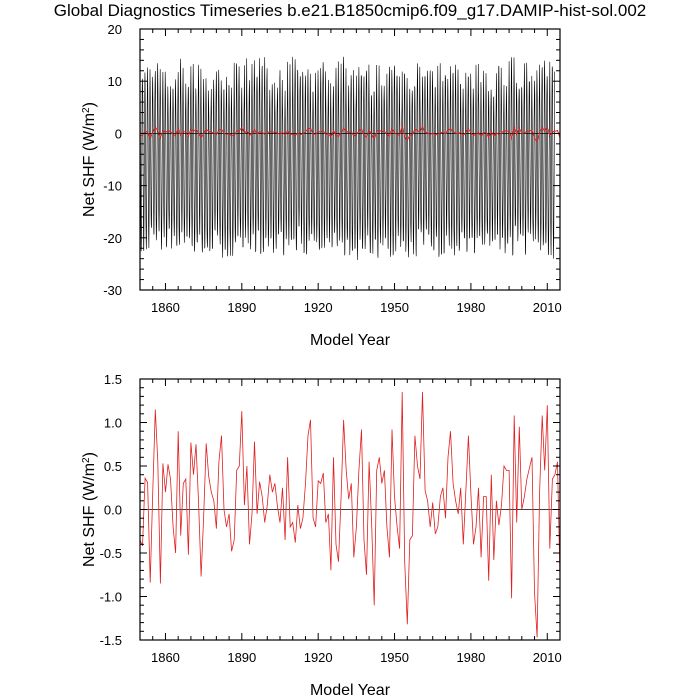 Image resolution: width=700 pixels, height=700 pixels. I want to click on y-tick-label: -30, so click(112, 290).